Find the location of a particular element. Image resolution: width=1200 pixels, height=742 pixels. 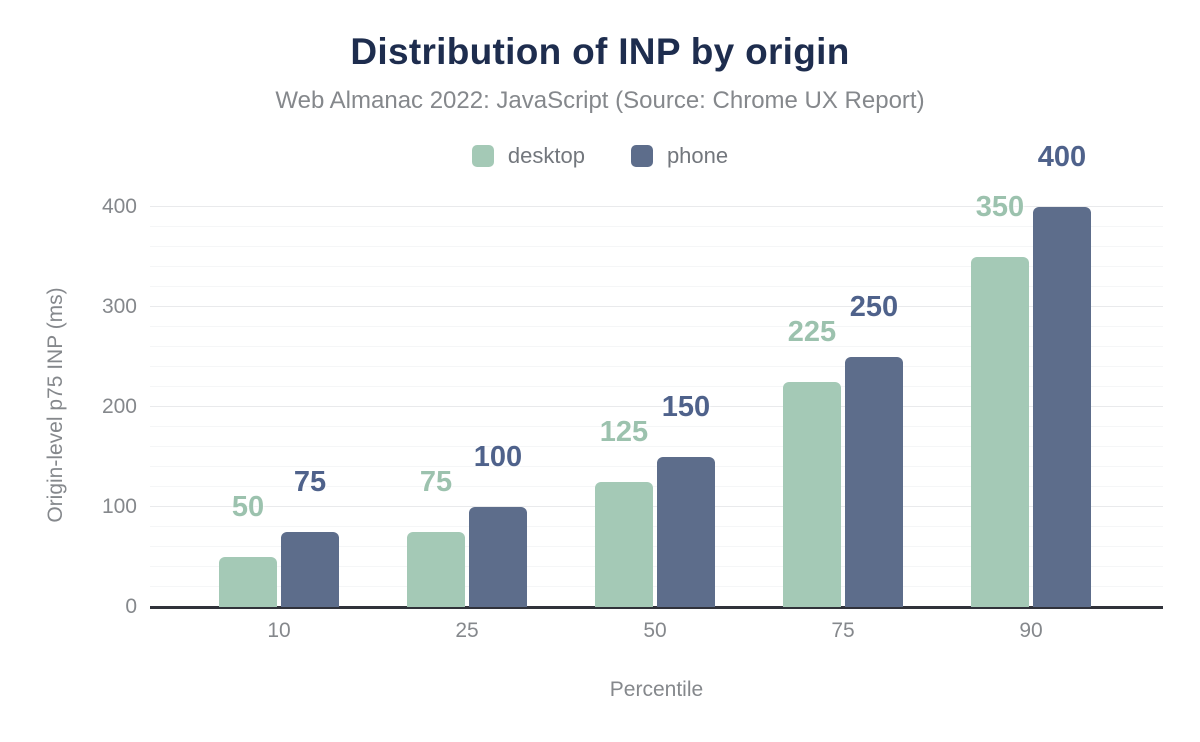

legend-label-phone: phone is located at coordinates (697, 155).